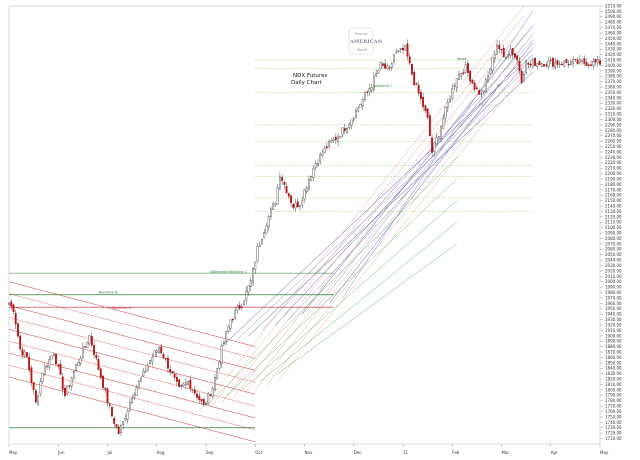  What do you see at coordinates (613, 103) in the screenshot?
I see `y-tick-label: 2330.00` at bounding box center [613, 103].